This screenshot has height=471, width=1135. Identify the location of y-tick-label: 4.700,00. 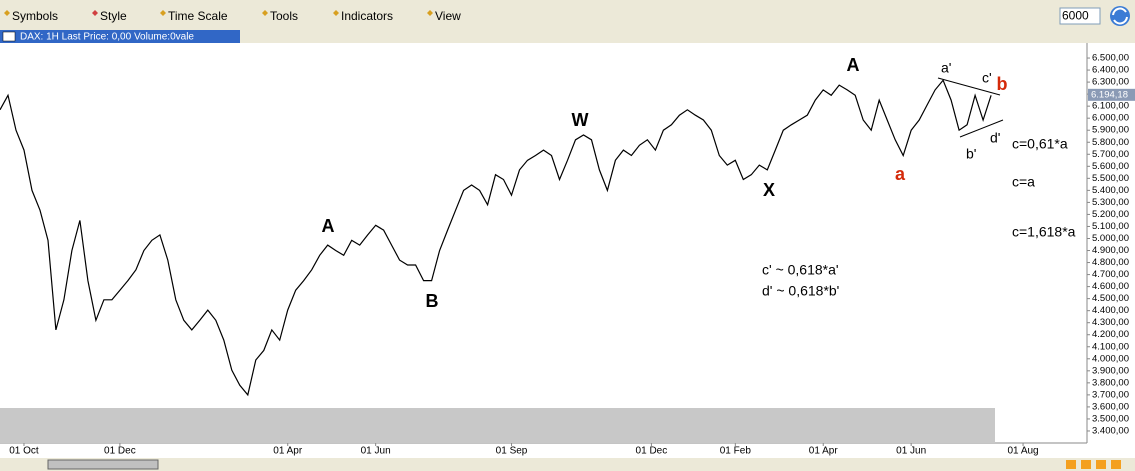
(1110, 274).